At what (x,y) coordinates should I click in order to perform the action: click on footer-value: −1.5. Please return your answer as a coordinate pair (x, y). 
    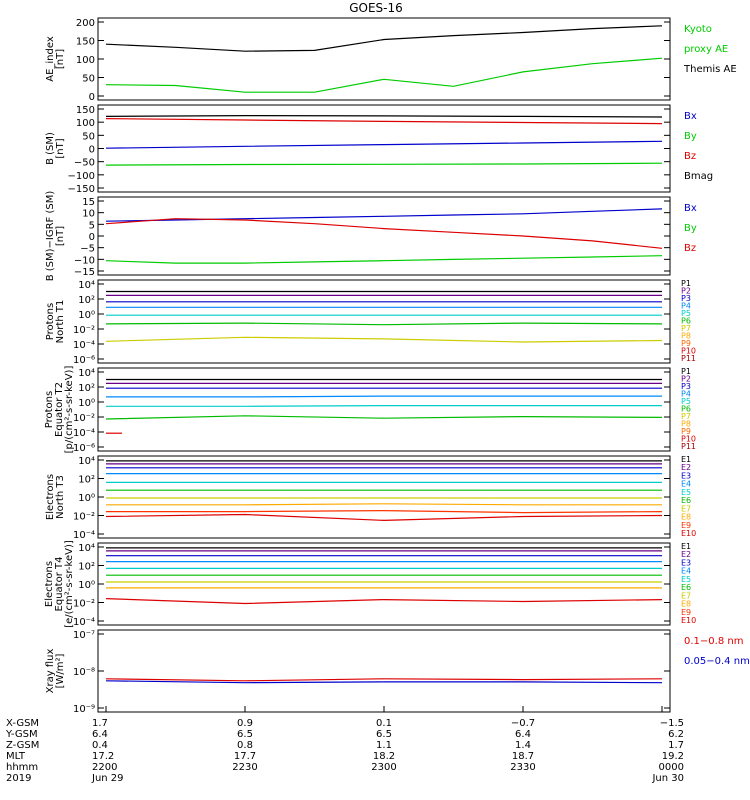
    Looking at the image, I should click on (672, 723).